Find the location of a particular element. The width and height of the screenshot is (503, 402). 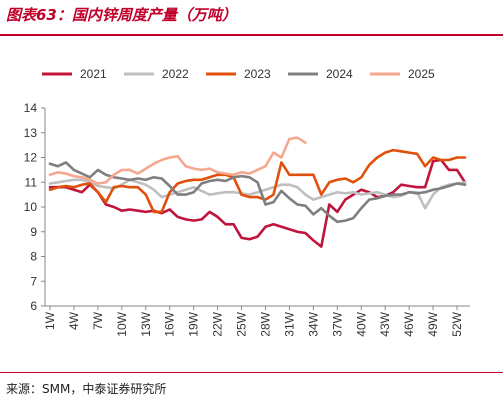

legend-label-2025: 2025 is located at coordinates (421, 74).